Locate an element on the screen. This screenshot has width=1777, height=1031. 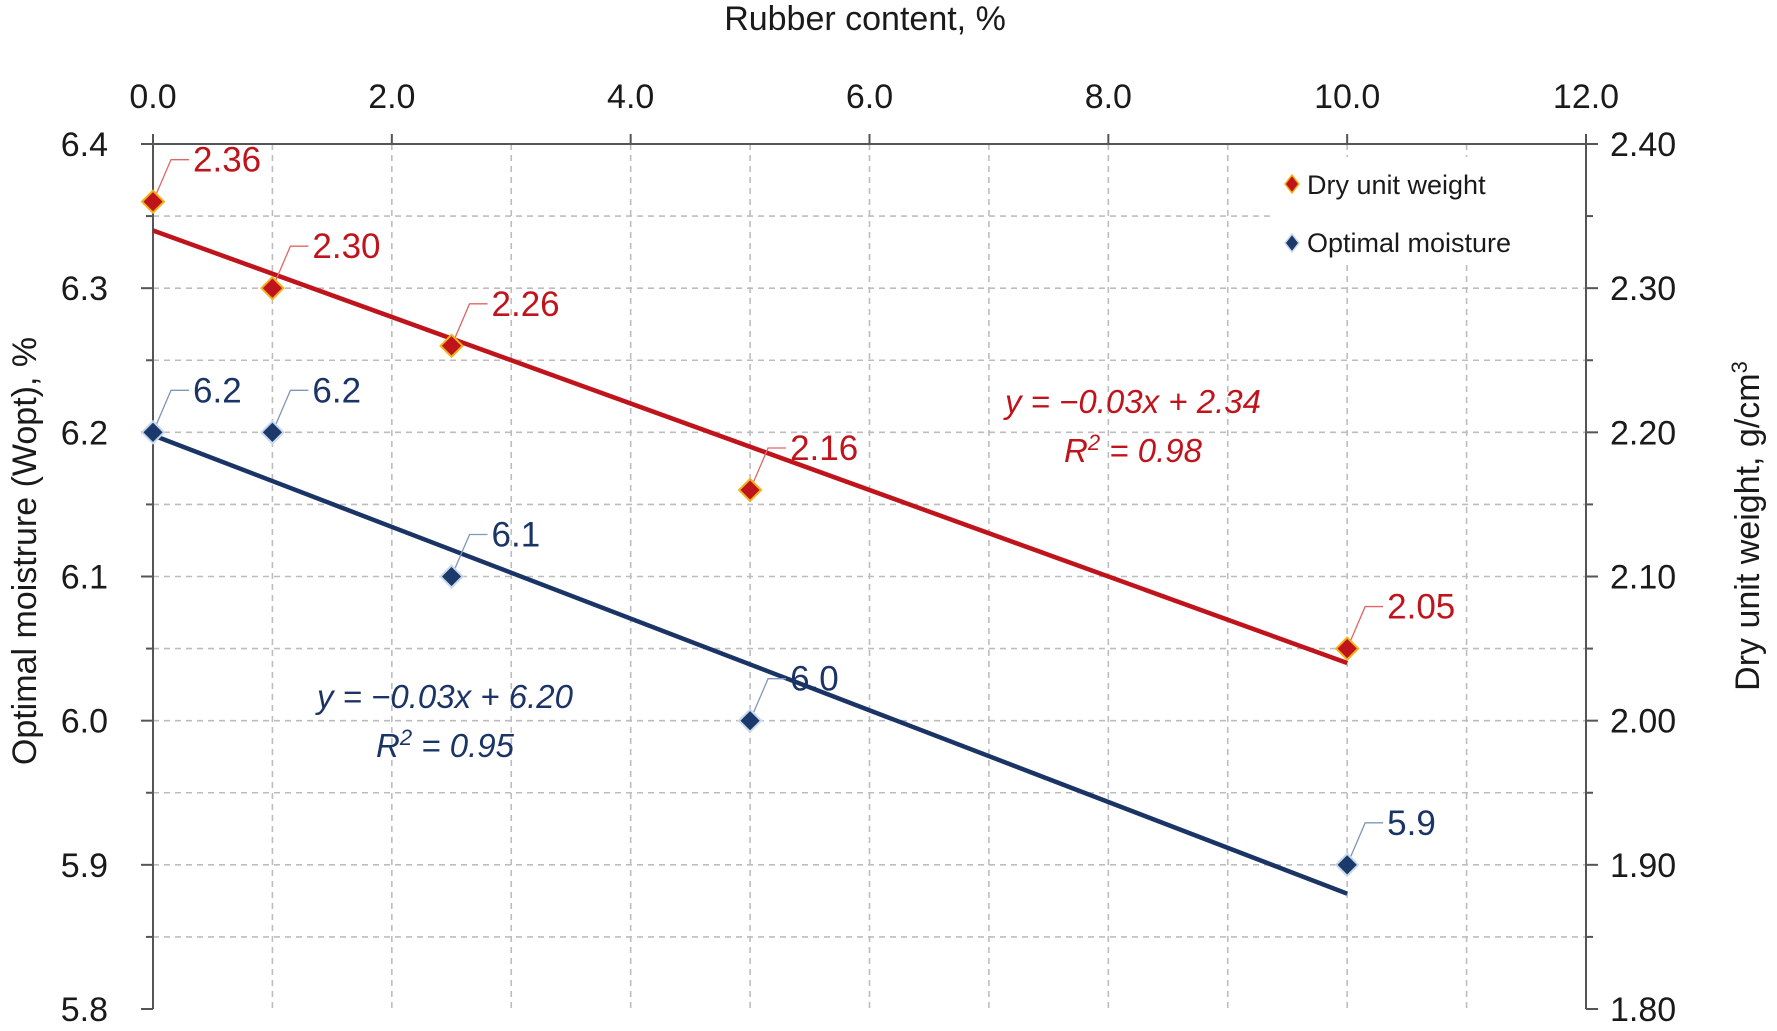
legend-label-dry-weight: Dry unit weight is located at coordinates (1396, 185).